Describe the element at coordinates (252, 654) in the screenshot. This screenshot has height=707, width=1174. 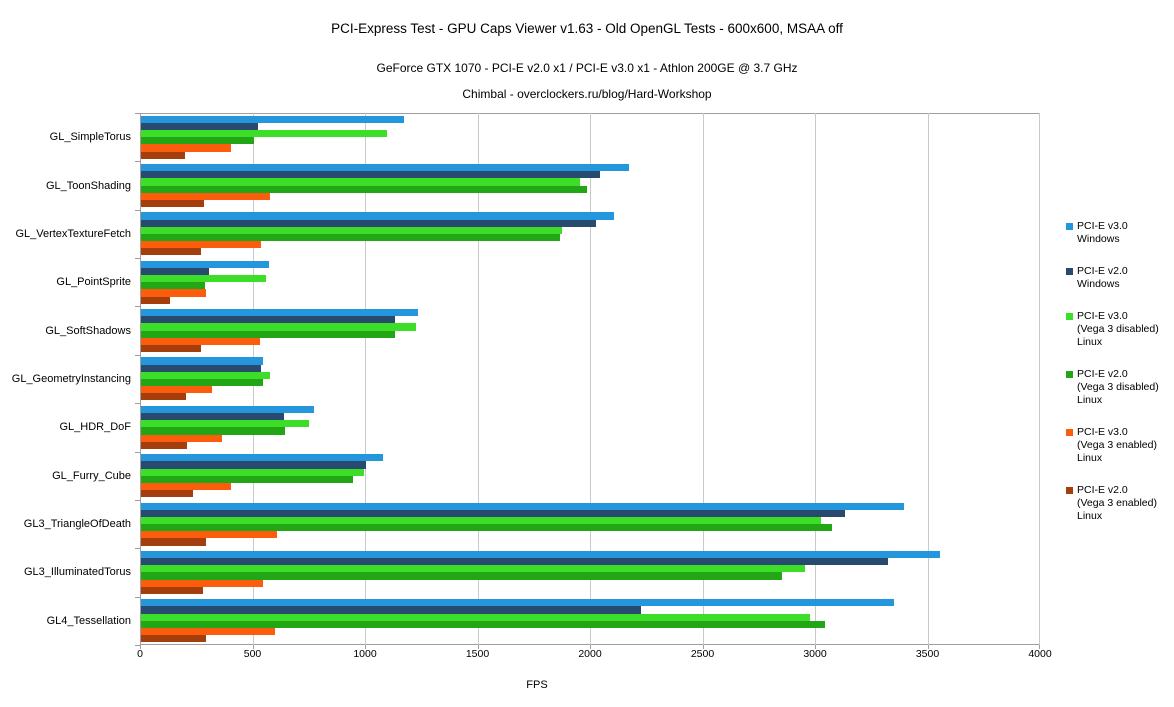
I see `x-tick-label: 500` at that location.